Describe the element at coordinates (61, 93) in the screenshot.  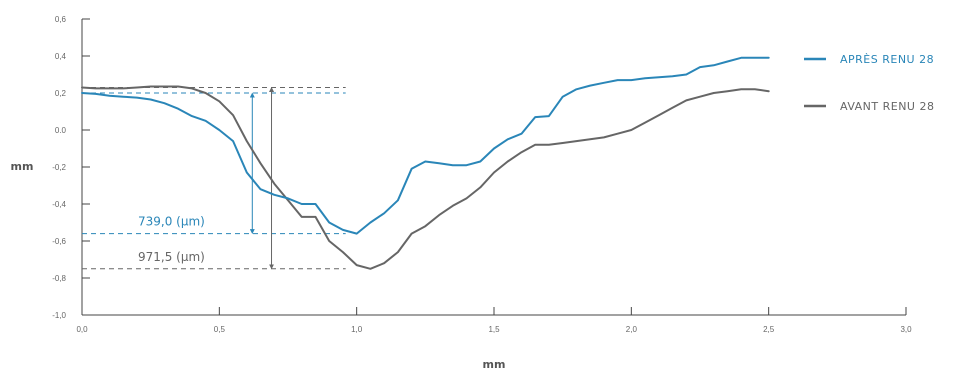
I see `y-tick-label: 0,2` at that location.